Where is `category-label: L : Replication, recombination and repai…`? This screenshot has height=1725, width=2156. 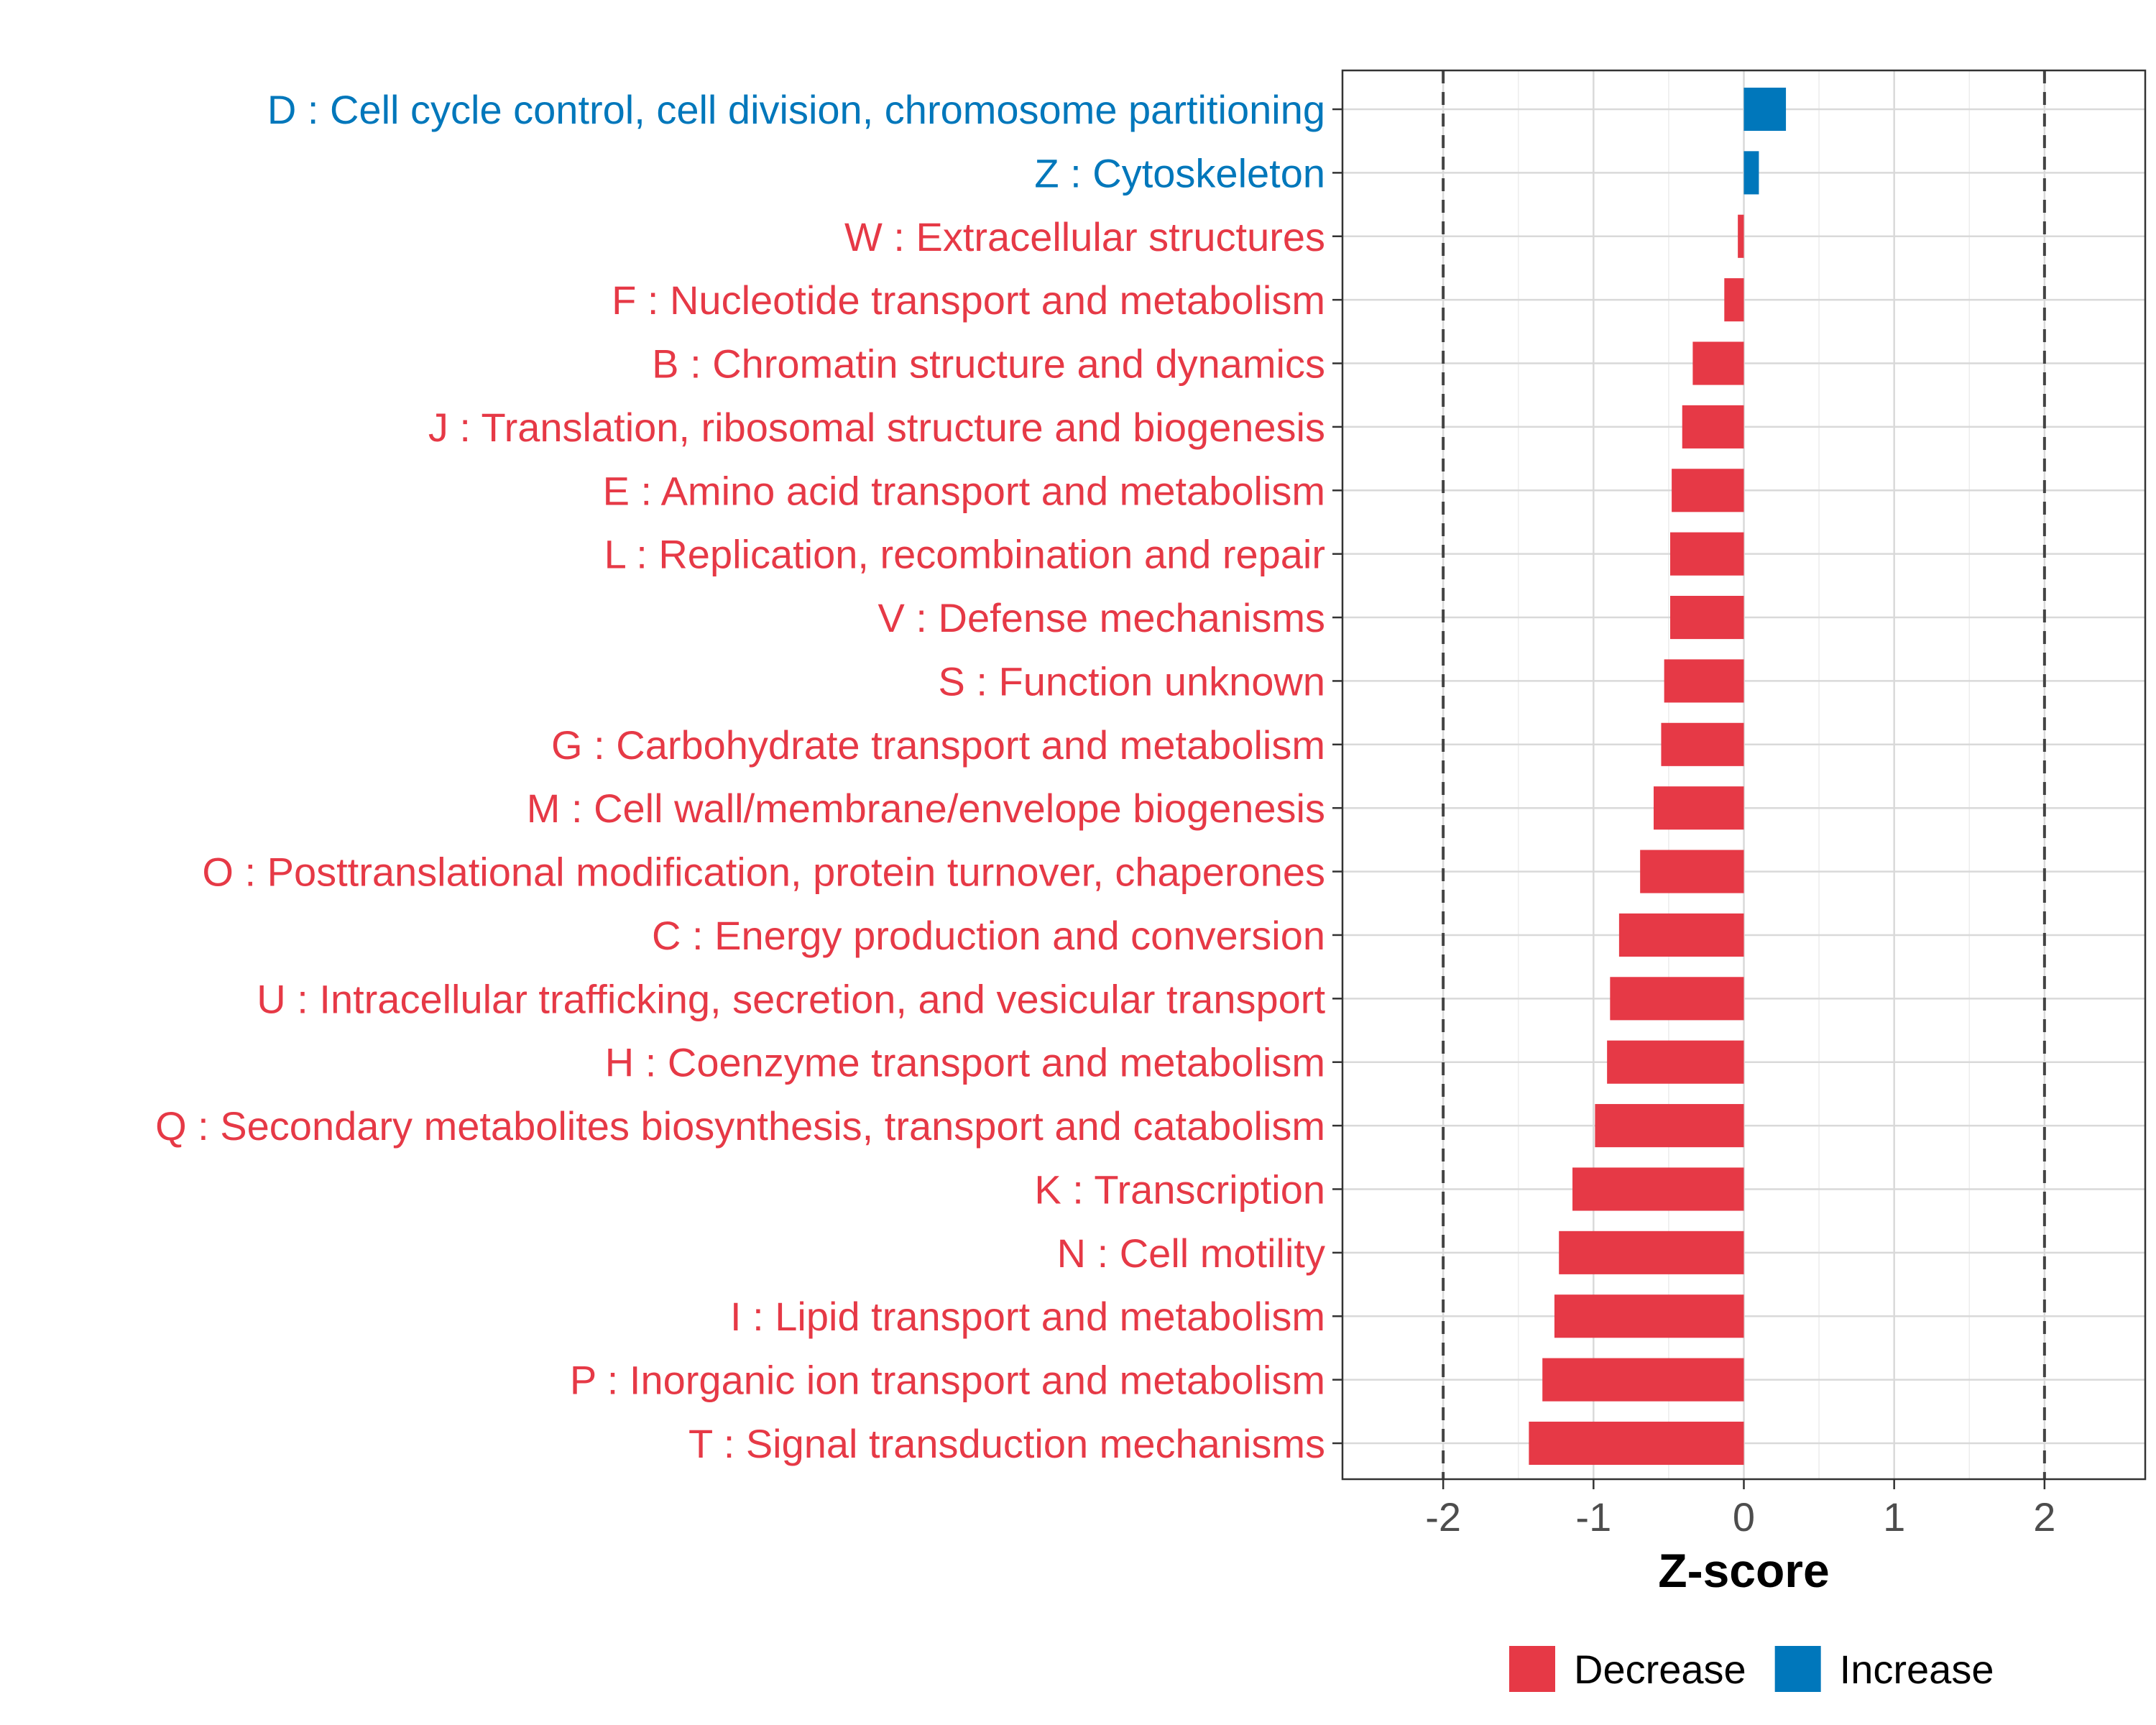 category-label: L : Replication, recombination and repai… is located at coordinates (964, 554).